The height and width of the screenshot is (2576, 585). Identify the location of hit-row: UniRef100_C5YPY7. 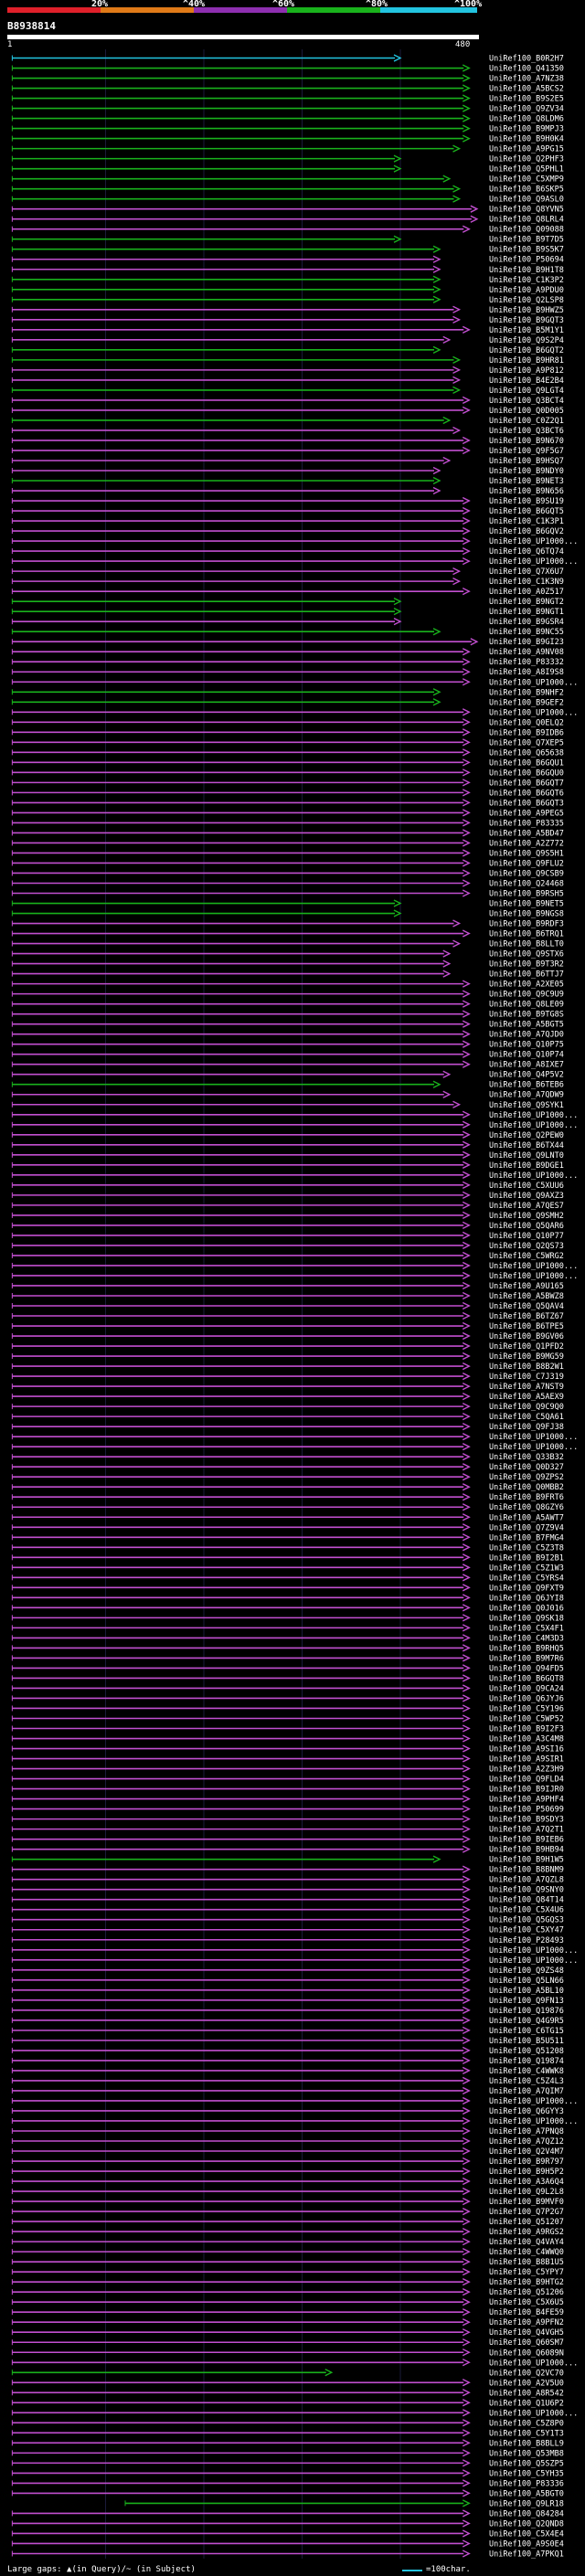
(287, 2272).